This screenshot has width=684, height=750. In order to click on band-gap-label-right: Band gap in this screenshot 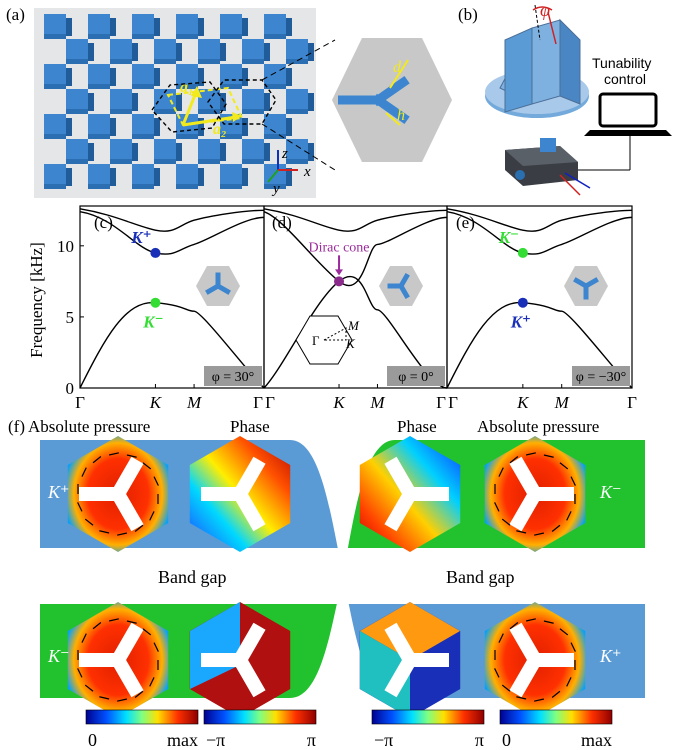, I will do `click(480, 577)`.